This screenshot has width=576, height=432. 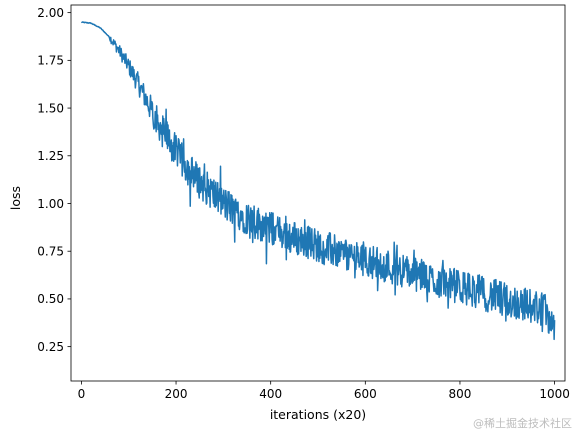 I want to click on y-tick-label: 0.25, so click(x=50, y=347).